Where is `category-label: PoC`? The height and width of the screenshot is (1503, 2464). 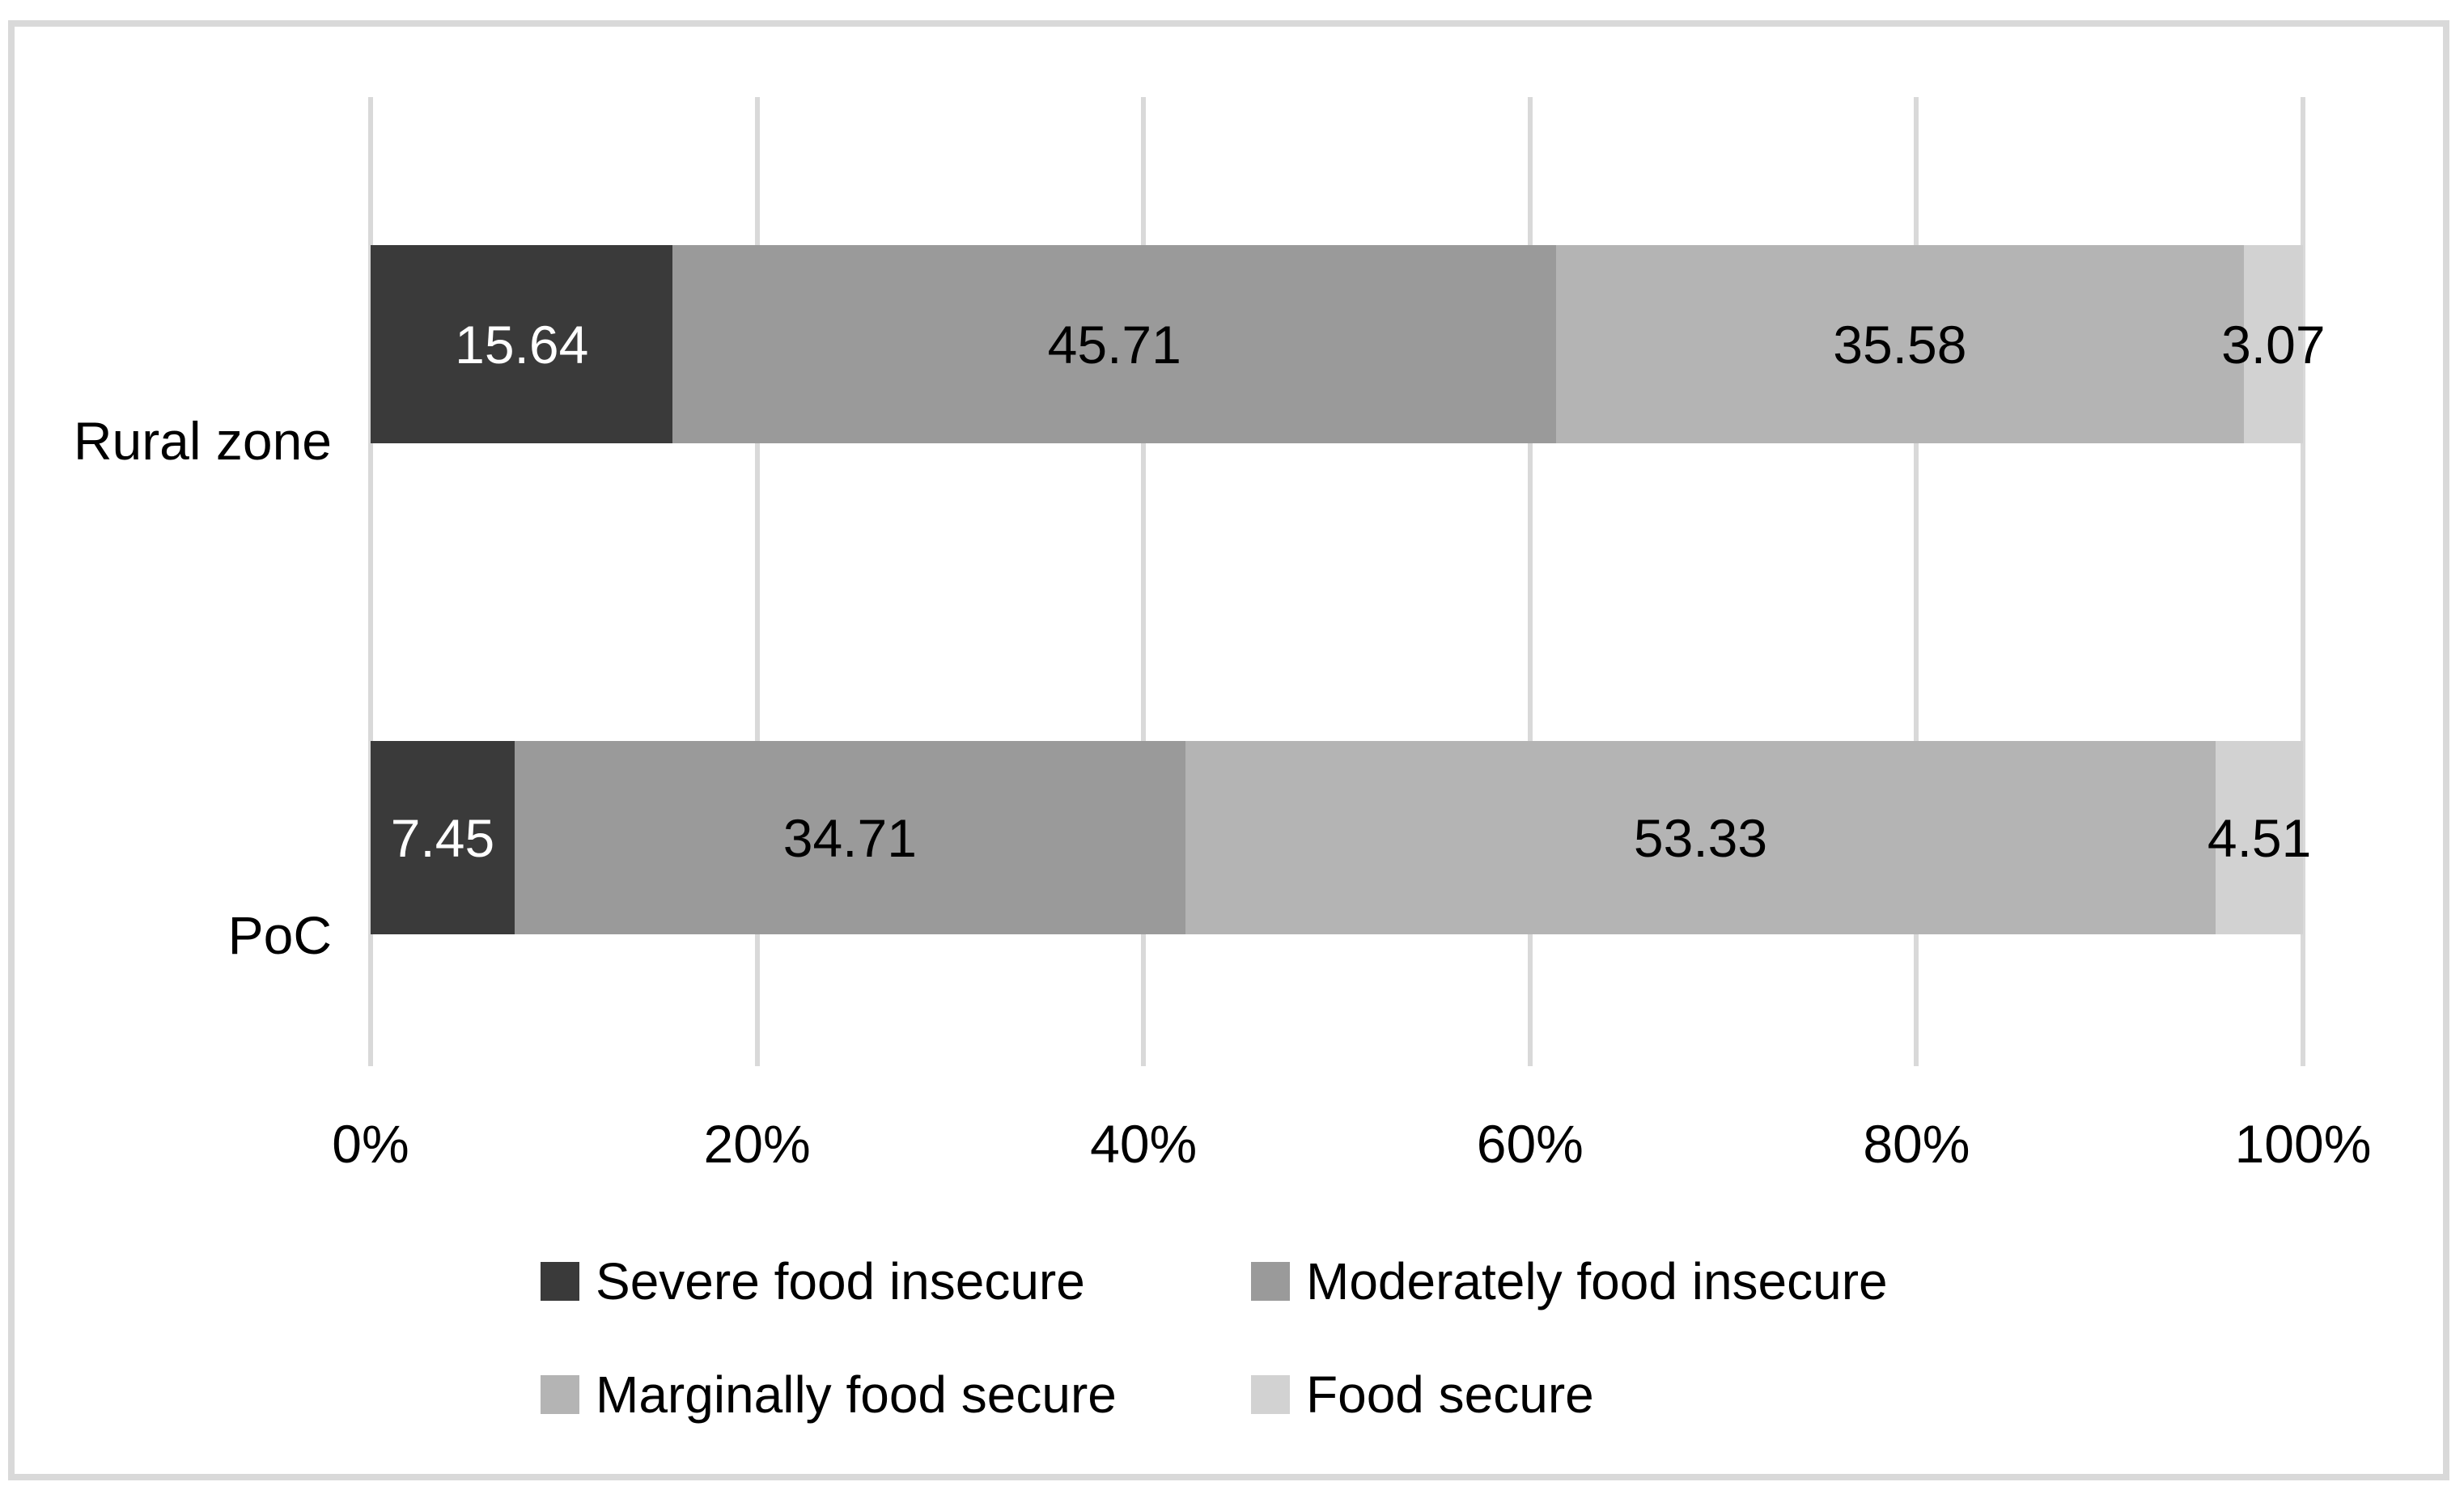 category-label: PoC is located at coordinates (279, 935).